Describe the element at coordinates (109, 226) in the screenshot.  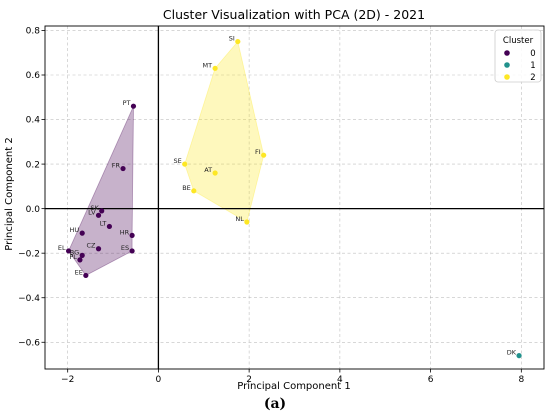
I see `data-point-lt` at that location.